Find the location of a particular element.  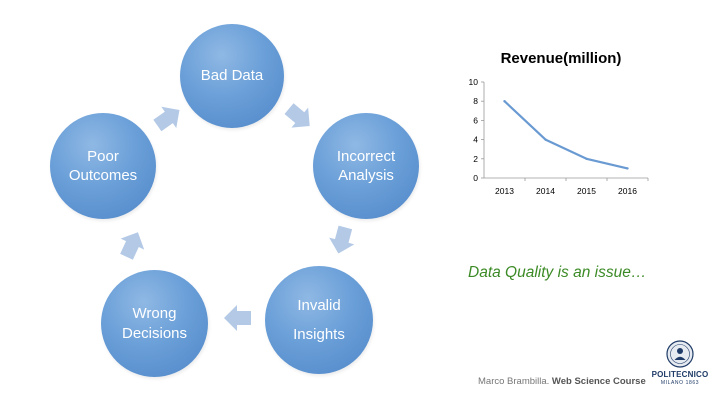

node-label: Insights is located at coordinates (319, 334).